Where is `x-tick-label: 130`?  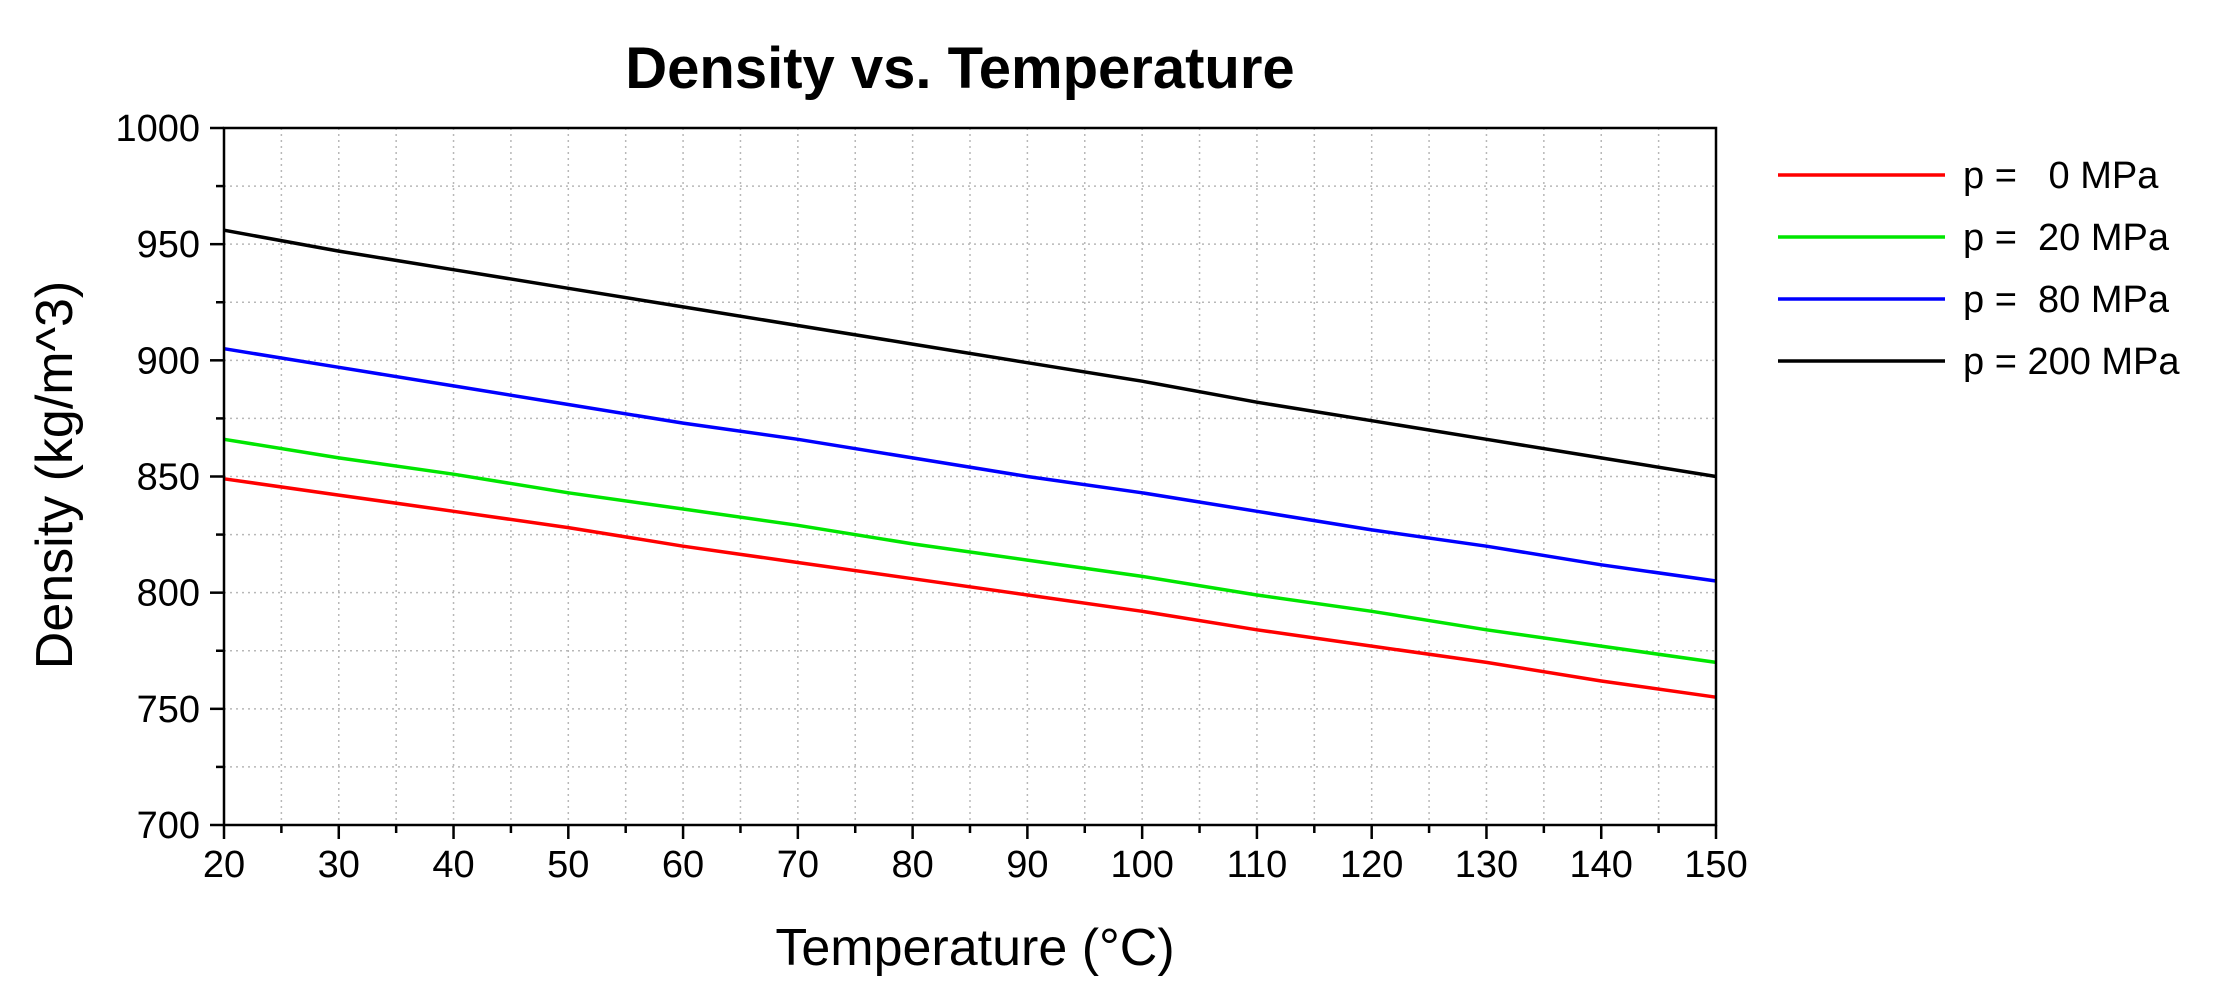
x-tick-label: 130 is located at coordinates (1486, 865).